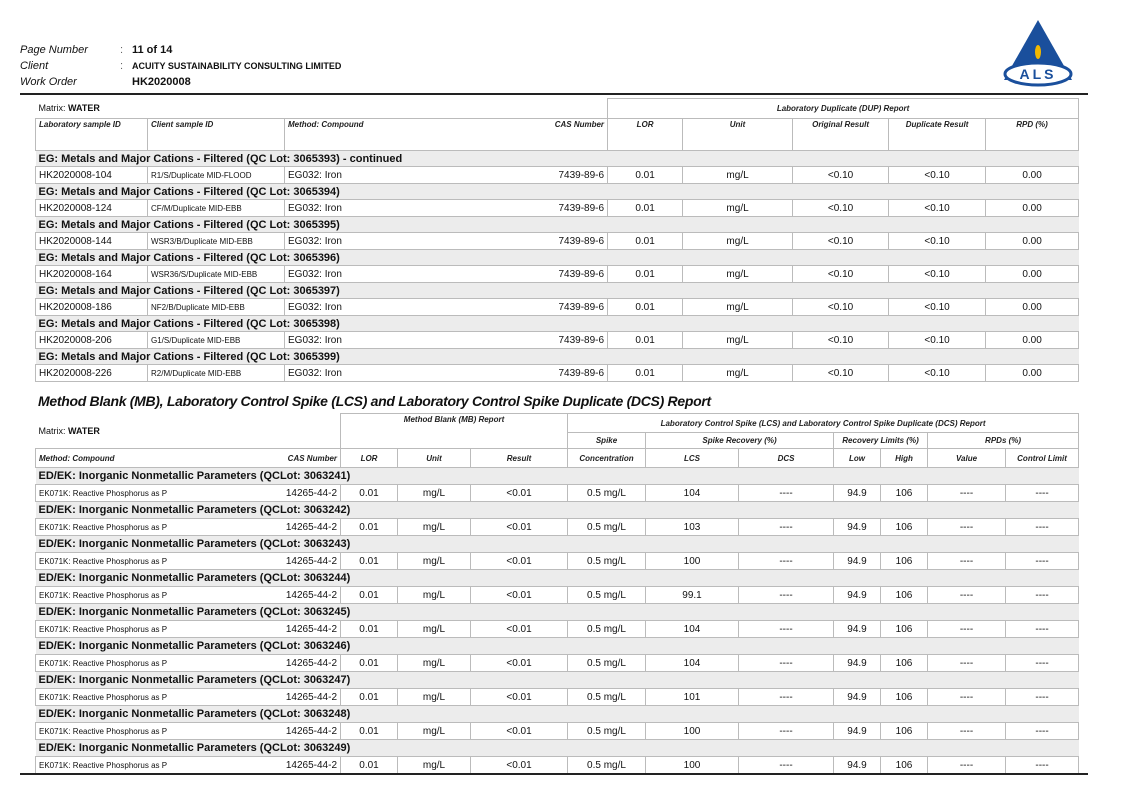  Describe the element at coordinates (692, 527) in the screenshot. I see `table-cell: 103` at that location.